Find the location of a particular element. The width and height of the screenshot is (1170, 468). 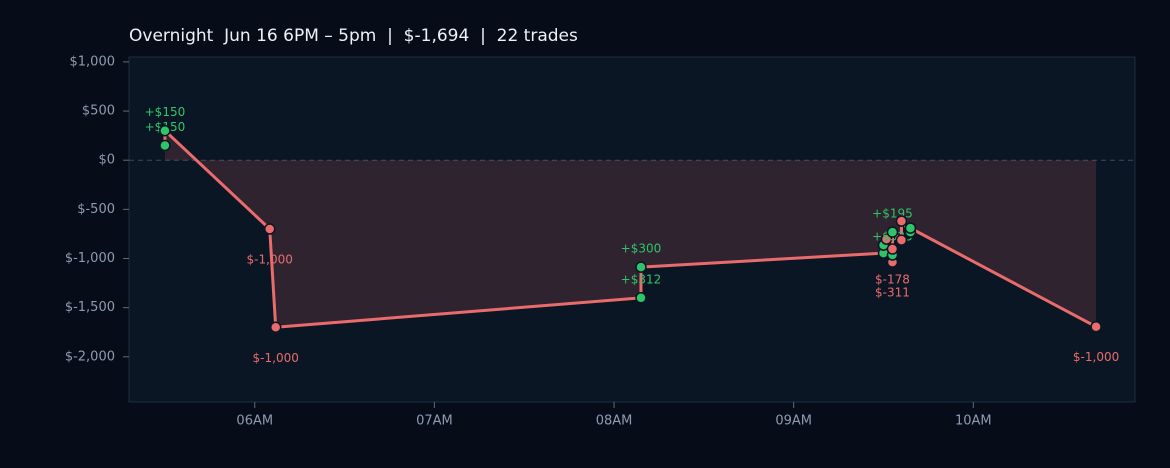

y-tick-label: $-1,000 is located at coordinates (90, 258).